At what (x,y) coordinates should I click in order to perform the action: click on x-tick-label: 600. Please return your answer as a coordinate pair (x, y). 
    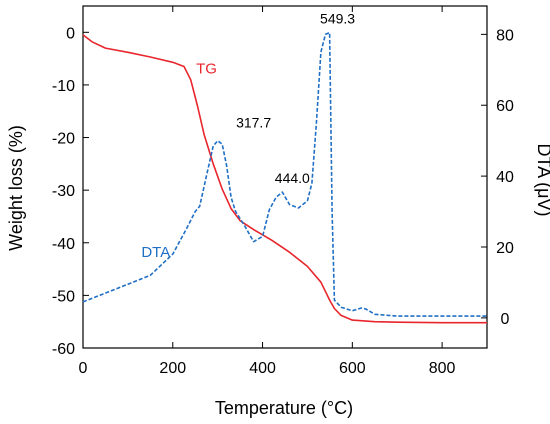
    Looking at the image, I should click on (352, 368).